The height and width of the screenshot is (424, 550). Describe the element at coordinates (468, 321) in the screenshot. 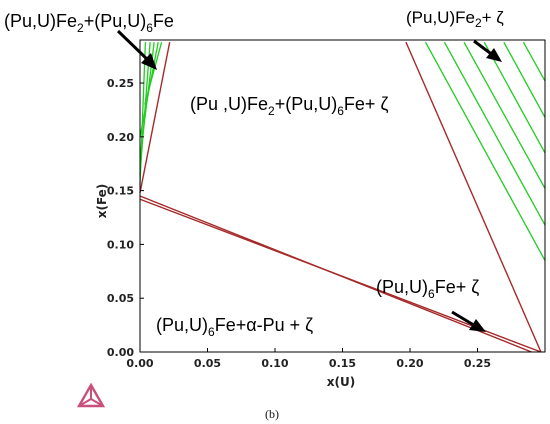

I see `arrow-to-lower-field` at that location.